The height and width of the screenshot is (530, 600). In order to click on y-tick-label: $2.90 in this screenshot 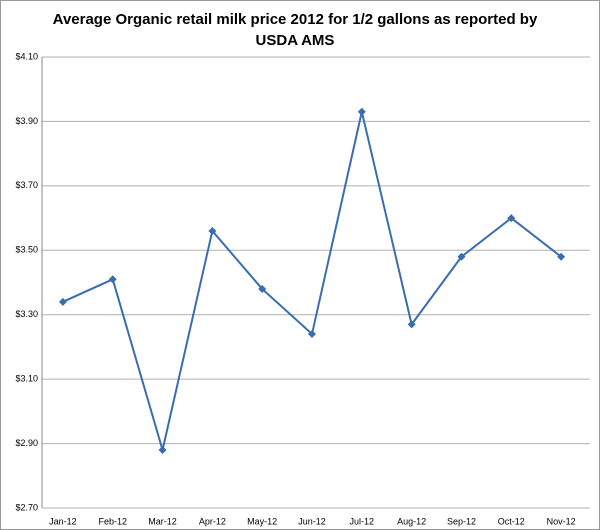, I will do `click(26, 443)`.